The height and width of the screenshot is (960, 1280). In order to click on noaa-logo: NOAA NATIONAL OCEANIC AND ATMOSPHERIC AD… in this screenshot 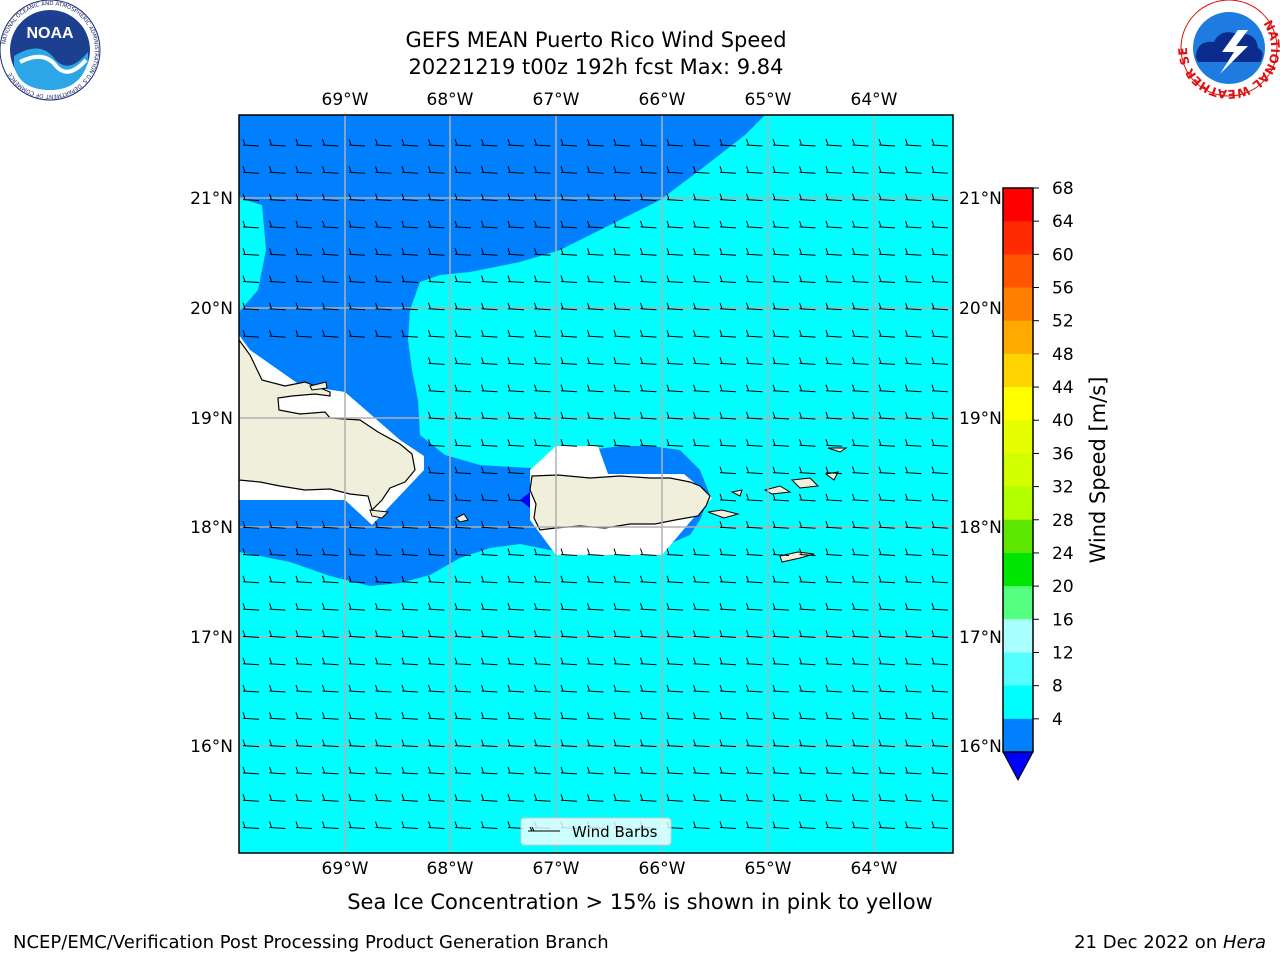, I will do `click(50, 50)`.